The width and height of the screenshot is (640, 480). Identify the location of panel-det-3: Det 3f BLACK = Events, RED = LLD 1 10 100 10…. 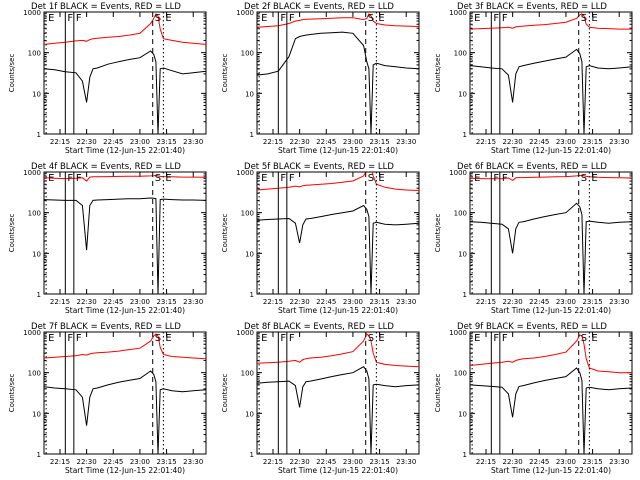
(533, 78).